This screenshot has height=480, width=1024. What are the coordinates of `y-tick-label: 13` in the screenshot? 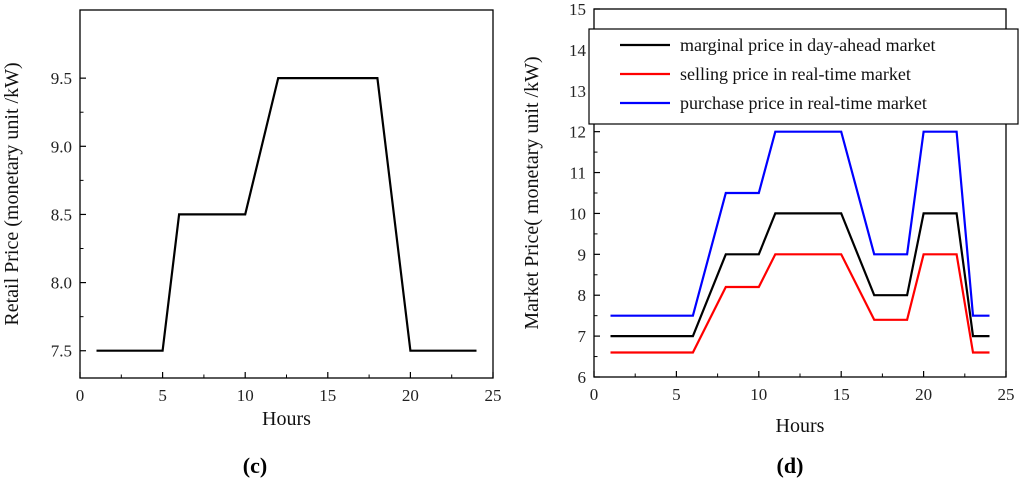 It's located at (577, 91).